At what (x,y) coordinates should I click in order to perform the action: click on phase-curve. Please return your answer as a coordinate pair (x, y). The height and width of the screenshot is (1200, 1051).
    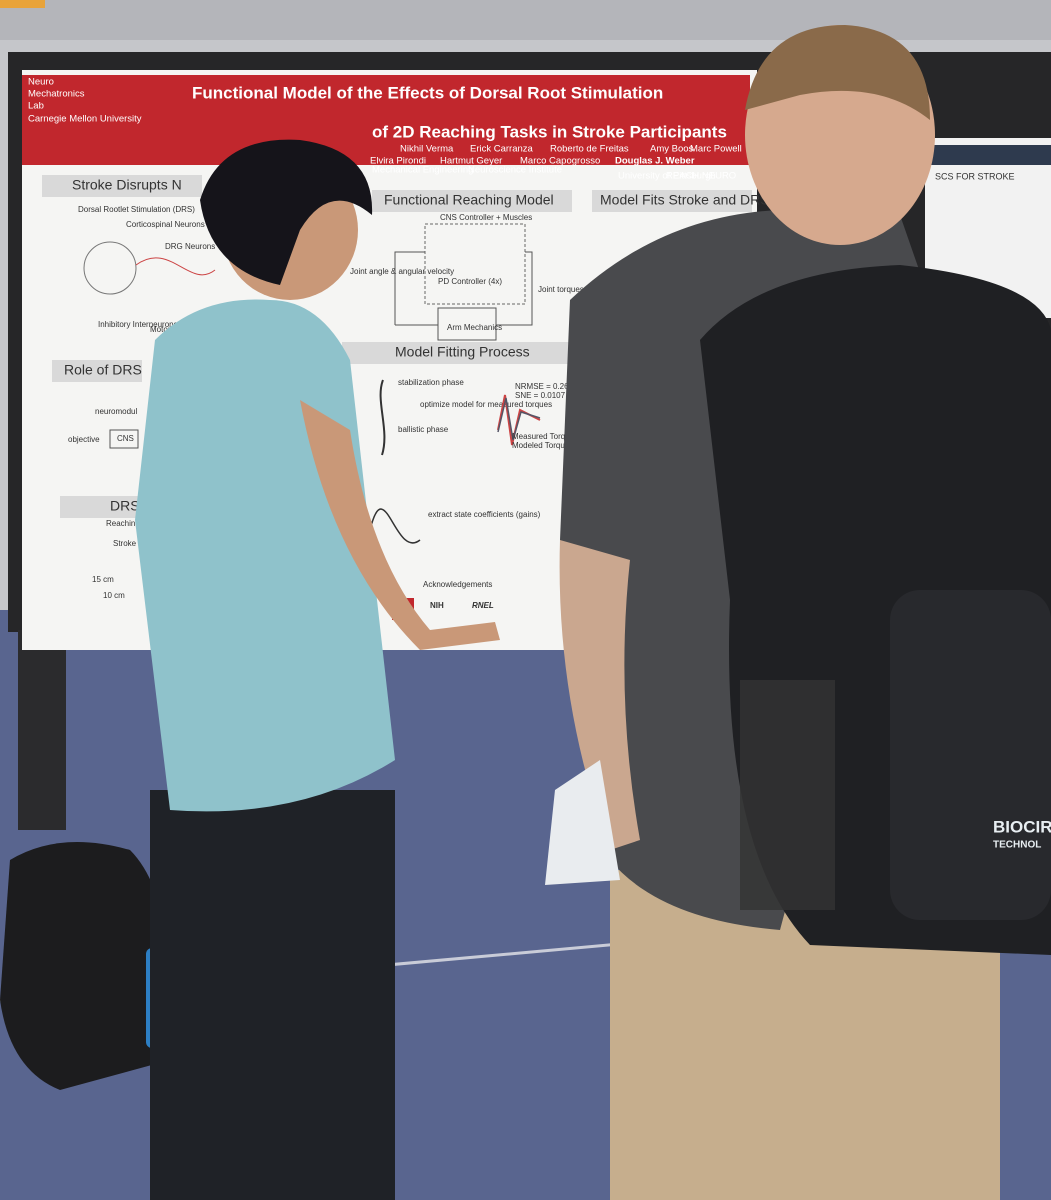
    Looking at the image, I should click on (395, 526).